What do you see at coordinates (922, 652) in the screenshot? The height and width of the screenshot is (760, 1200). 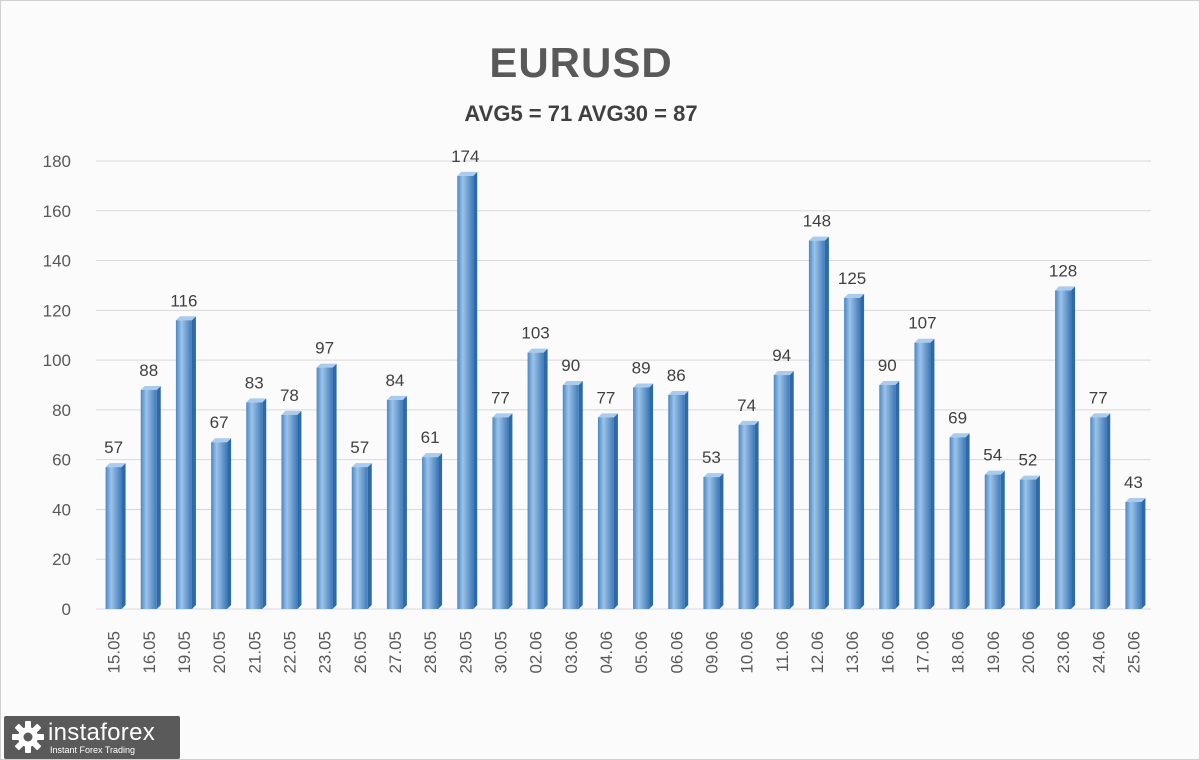 I see `x-tick-label: 17.06` at bounding box center [922, 652].